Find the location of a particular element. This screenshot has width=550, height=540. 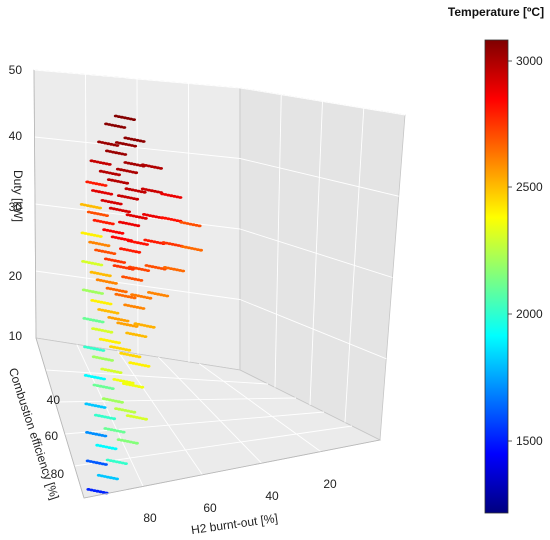

duty-axis: 50 40 30 20 10 Duty [kW] is located at coordinates (23, 203).